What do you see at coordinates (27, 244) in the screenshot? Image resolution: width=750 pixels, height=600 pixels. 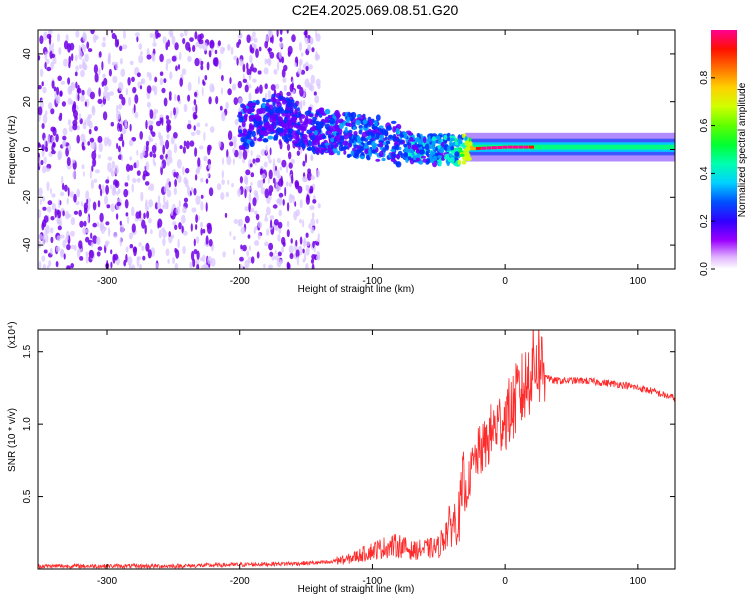 I see `y-tick-label: -40` at bounding box center [27, 244].